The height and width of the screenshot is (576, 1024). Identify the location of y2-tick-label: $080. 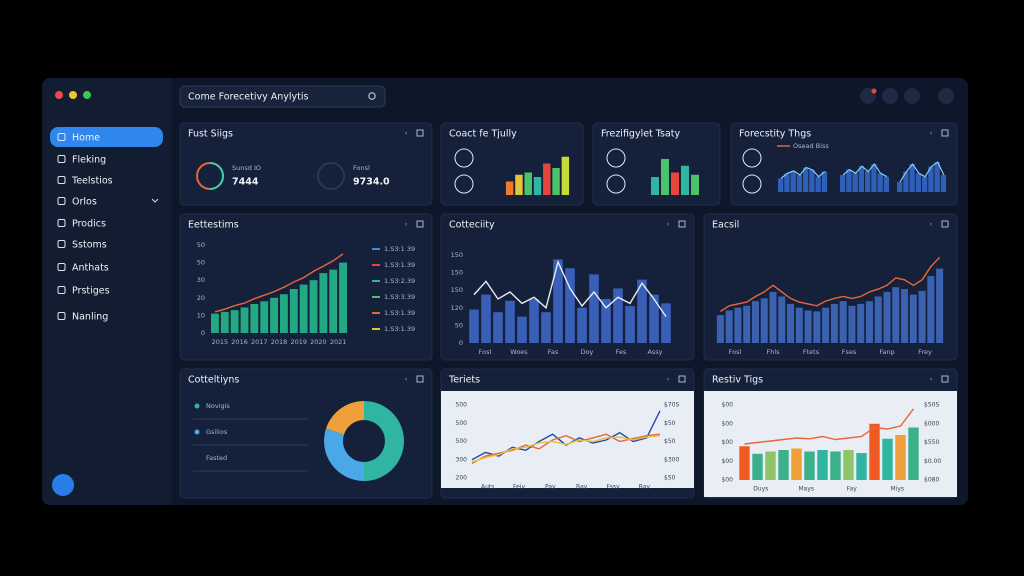
(931, 480).